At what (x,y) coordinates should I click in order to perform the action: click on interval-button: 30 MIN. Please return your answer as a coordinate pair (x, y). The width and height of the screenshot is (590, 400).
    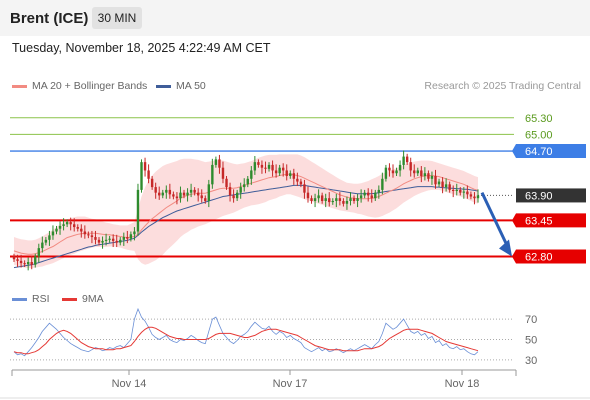
    Looking at the image, I should click on (117, 18).